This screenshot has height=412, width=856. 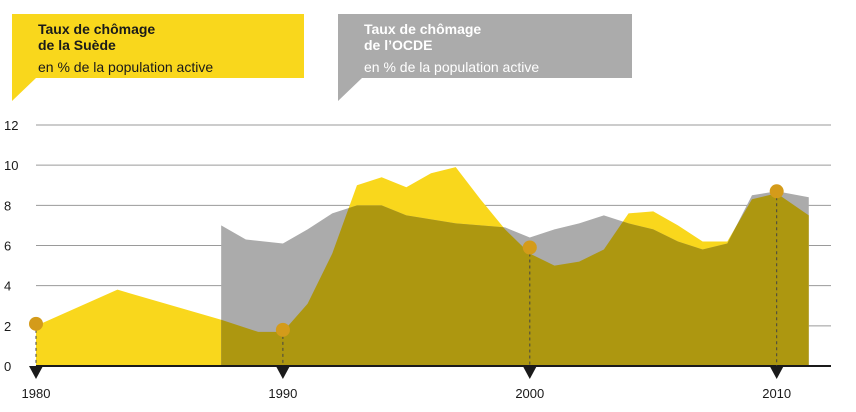 What do you see at coordinates (77, 45) in the screenshot?
I see `legend-sweden-title-line2: de la Suède` at bounding box center [77, 45].